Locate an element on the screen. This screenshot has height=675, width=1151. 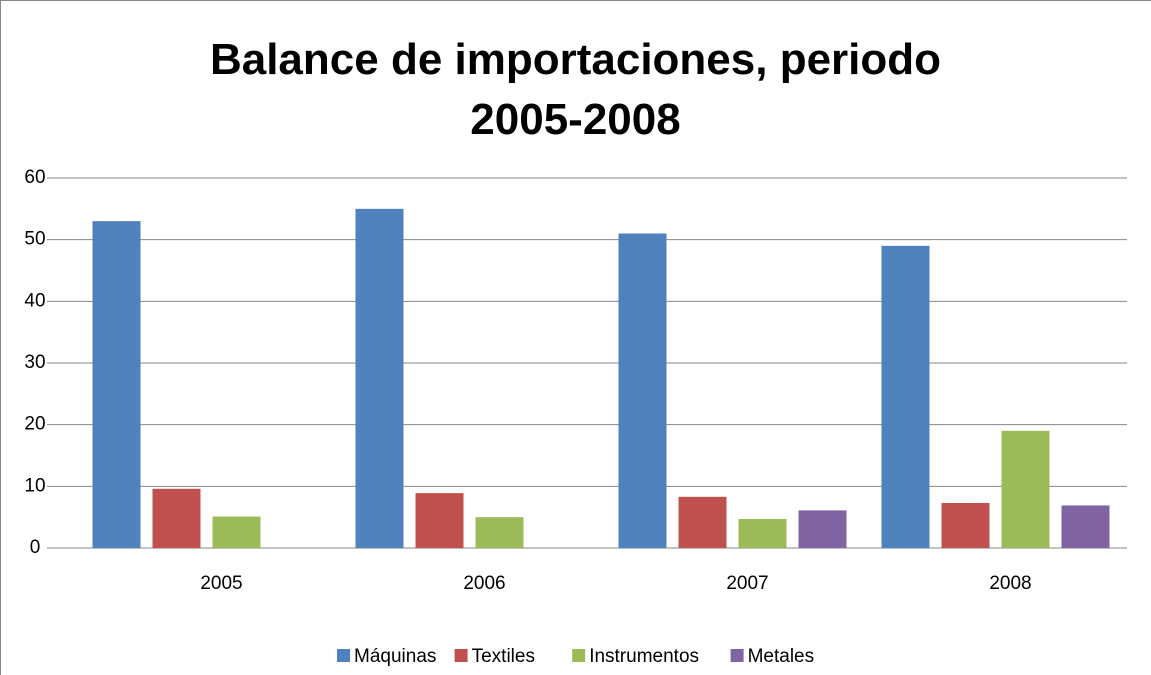
legend-label: Metales is located at coordinates (781, 656).